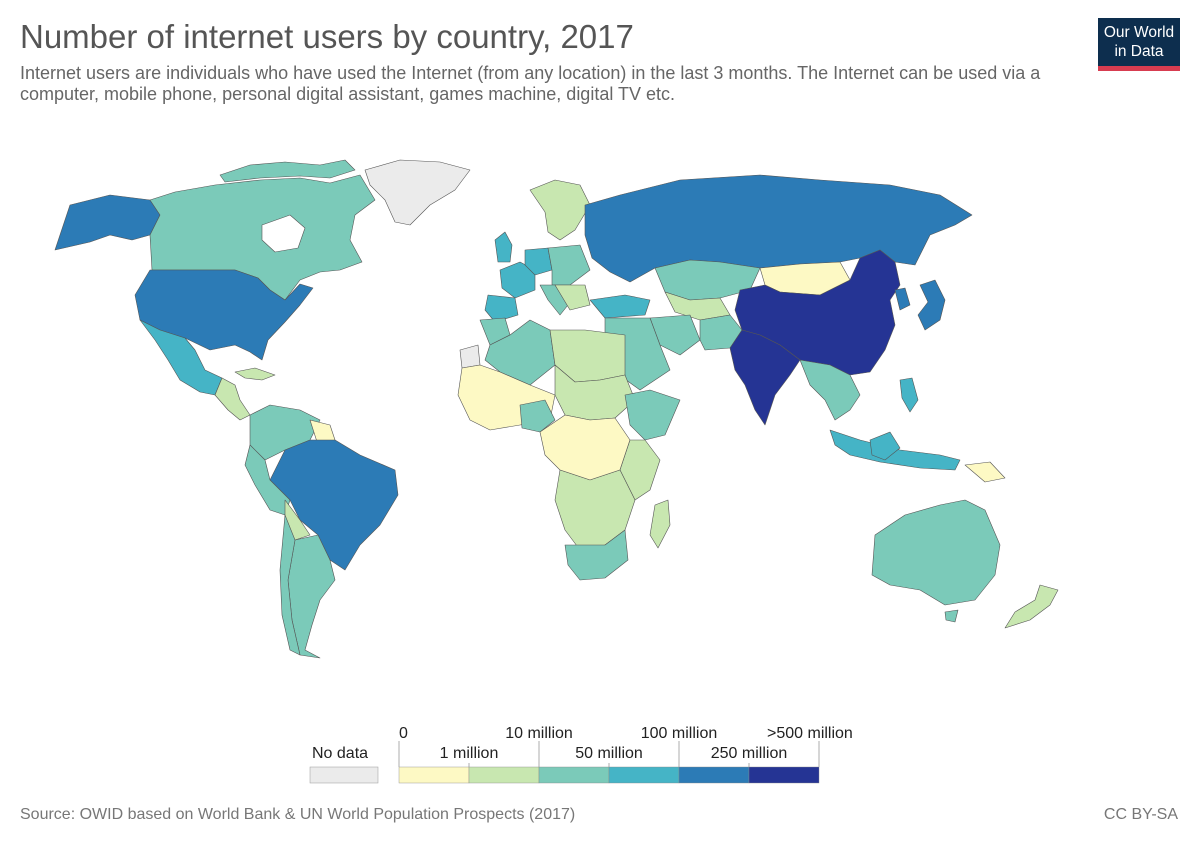 Image resolution: width=1200 pixels, height=847 pixels. Describe the element at coordinates (749, 753) in the screenshot. I see `legend-tick-label-5: 250 million` at that location.